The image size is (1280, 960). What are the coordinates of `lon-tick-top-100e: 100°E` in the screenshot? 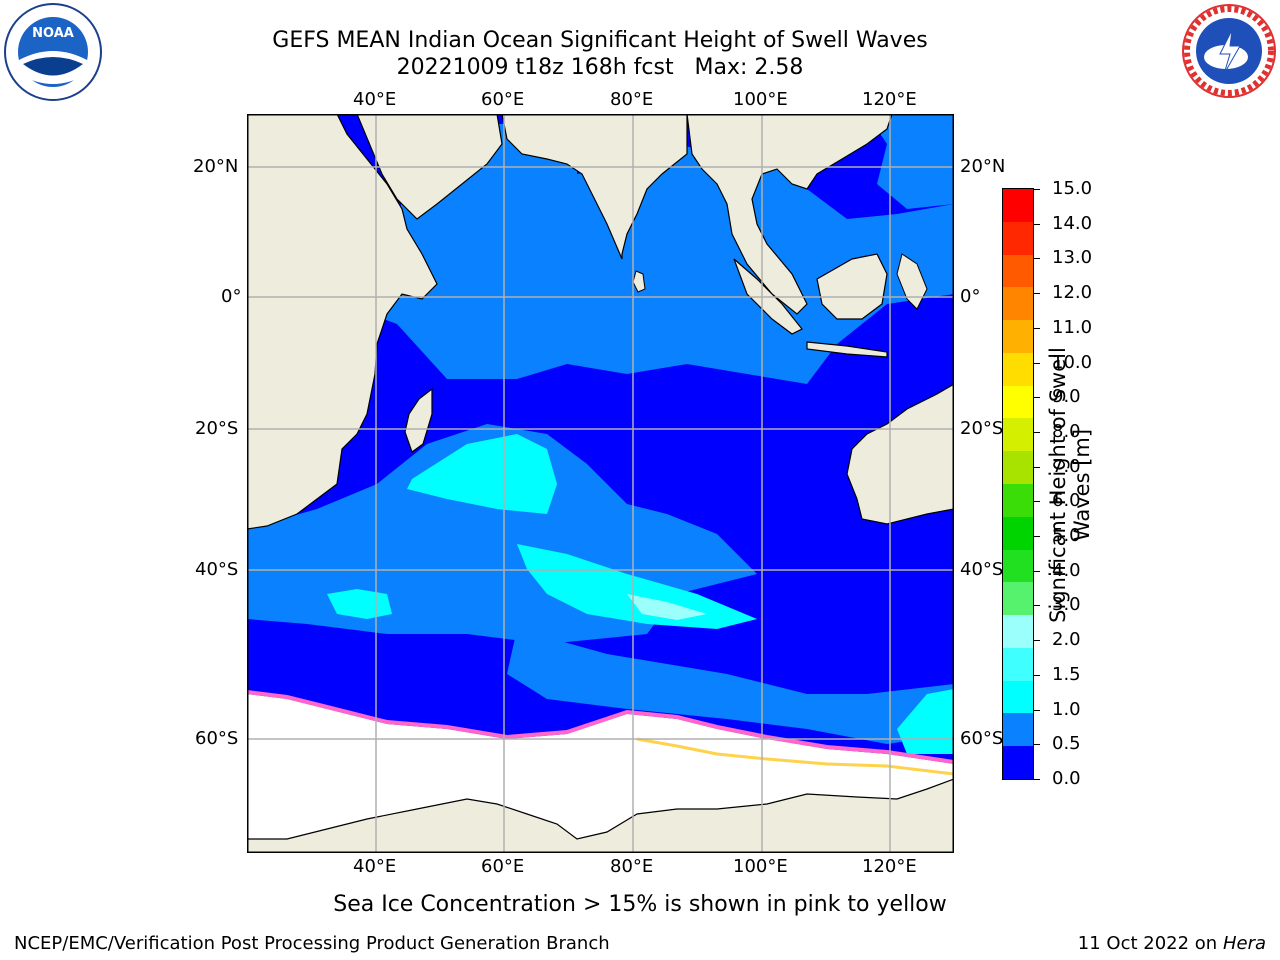 It's located at (760, 99).